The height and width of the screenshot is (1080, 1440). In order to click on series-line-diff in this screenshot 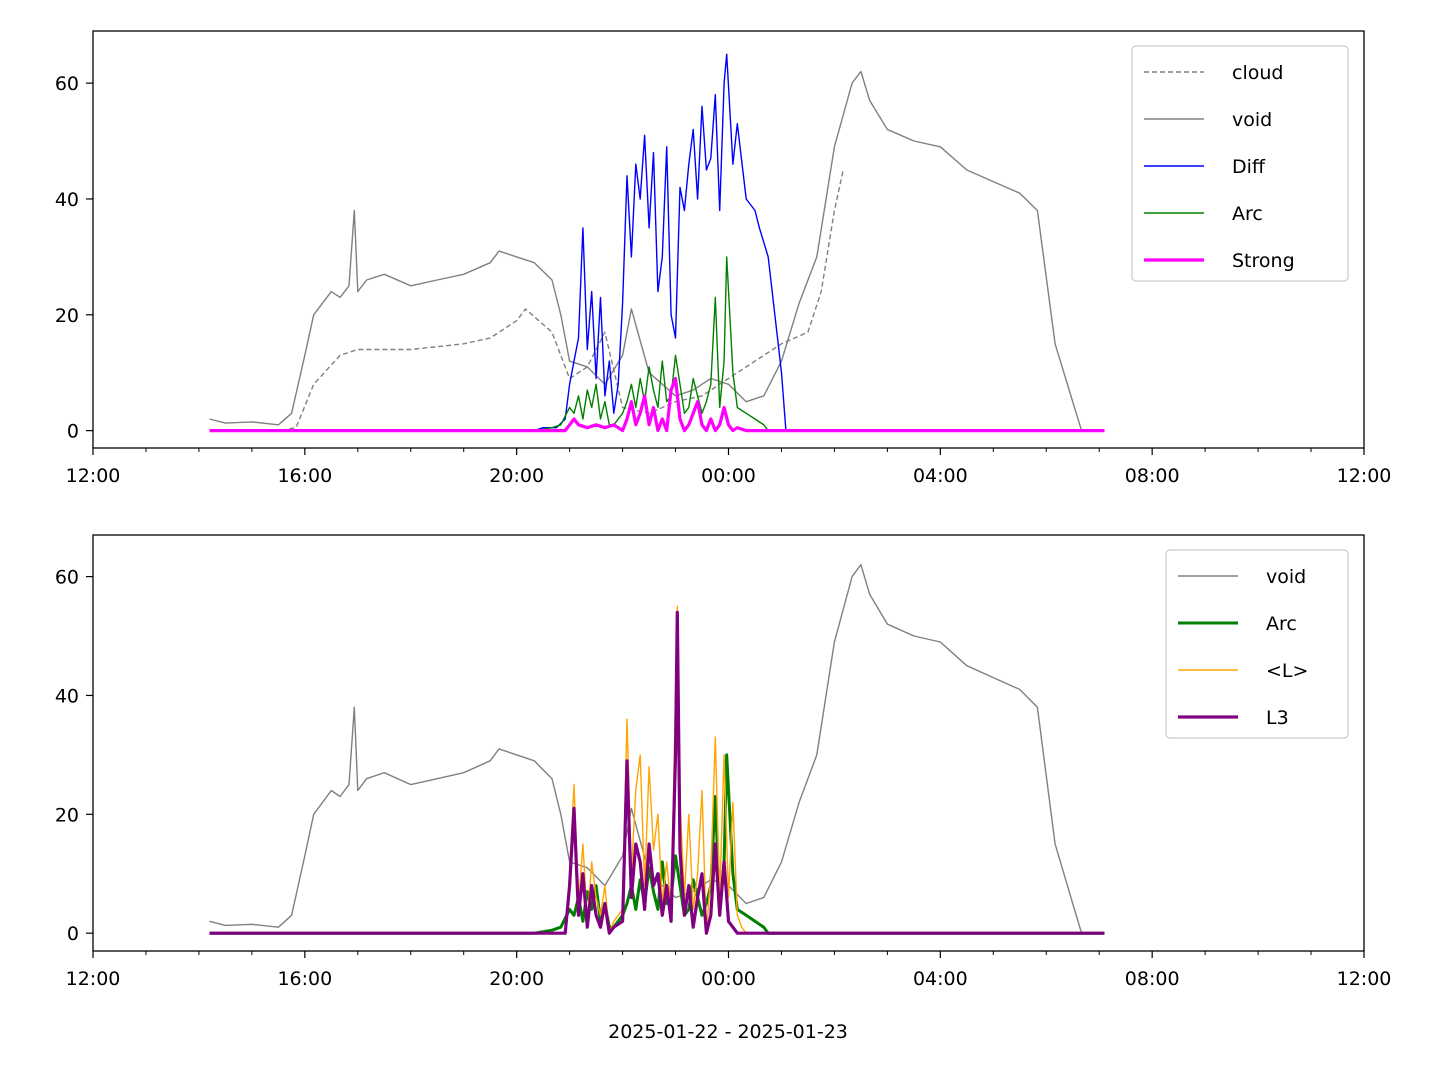, I will do `click(660, 242)`.